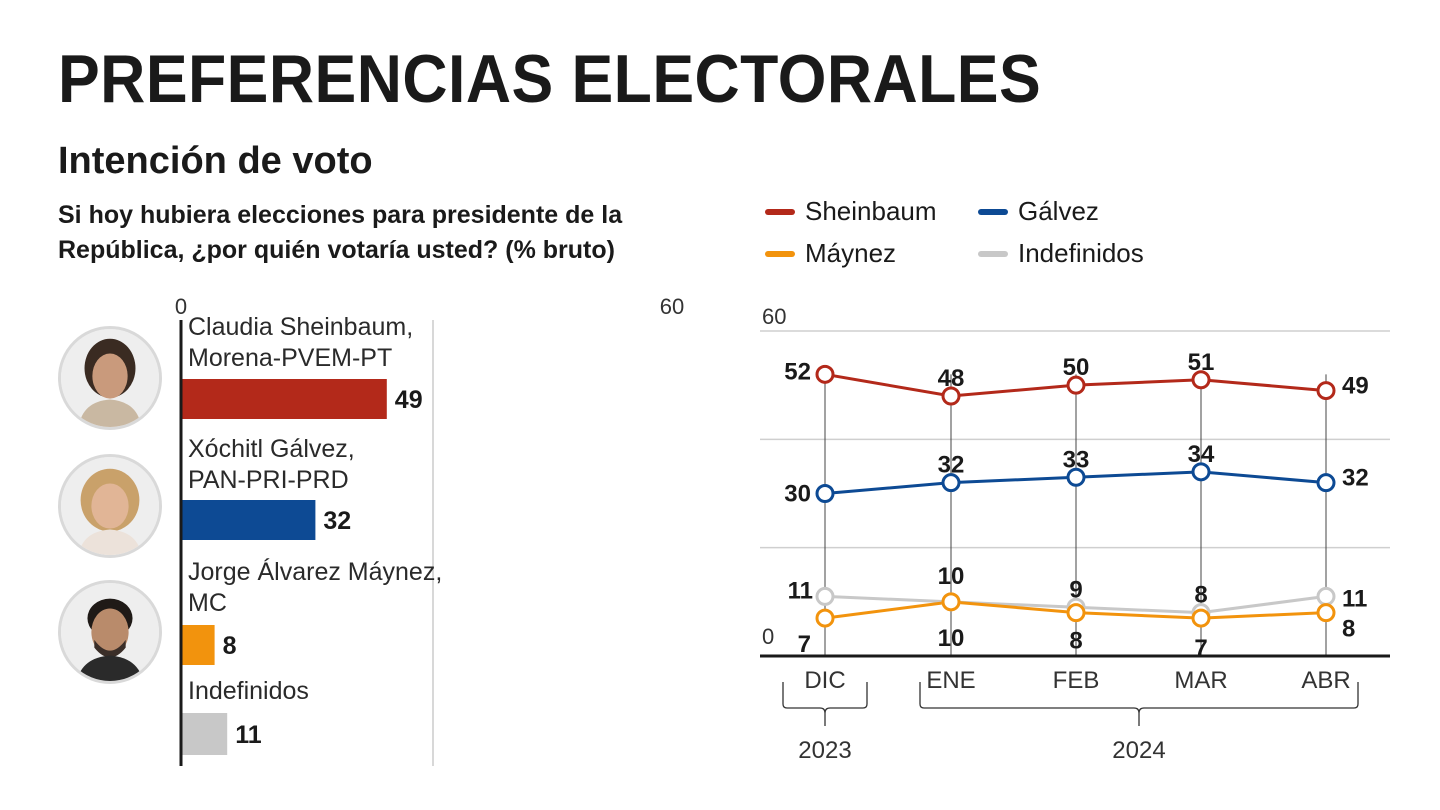  What do you see at coordinates (181, 306) in the screenshot?
I see `x-tick-label: 0` at bounding box center [181, 306].